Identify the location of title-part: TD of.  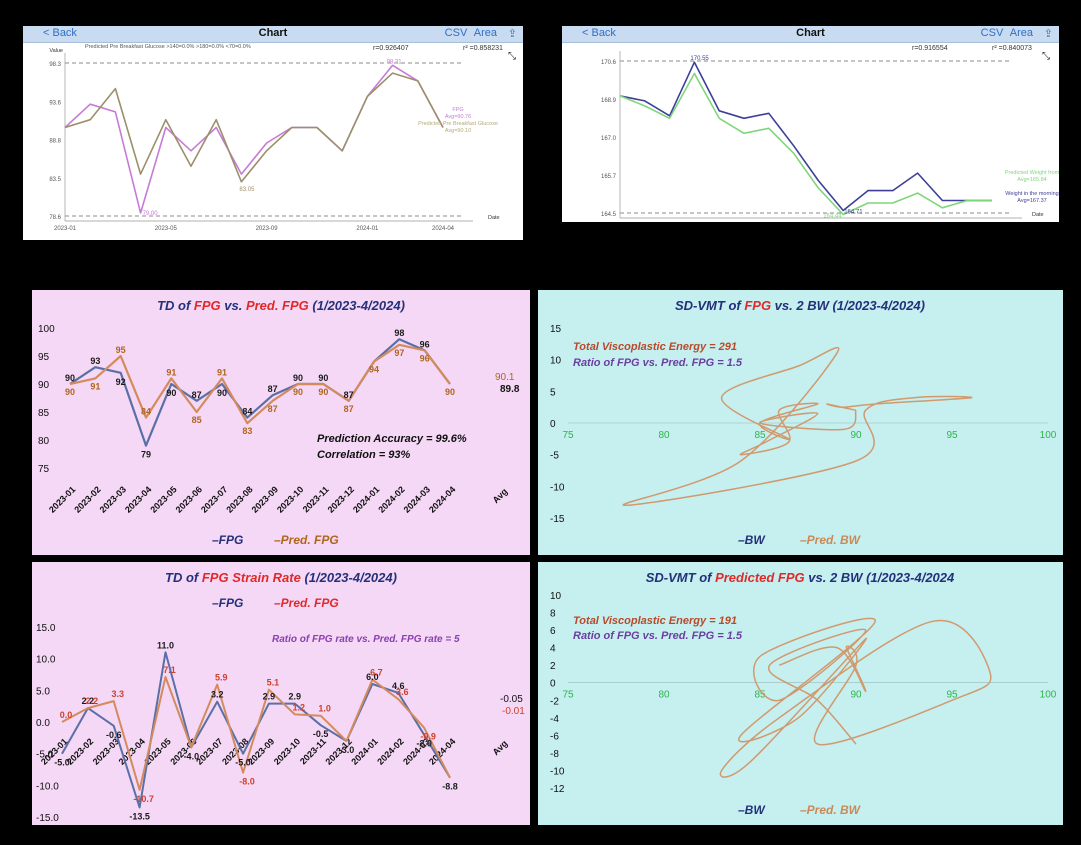
(175, 305).